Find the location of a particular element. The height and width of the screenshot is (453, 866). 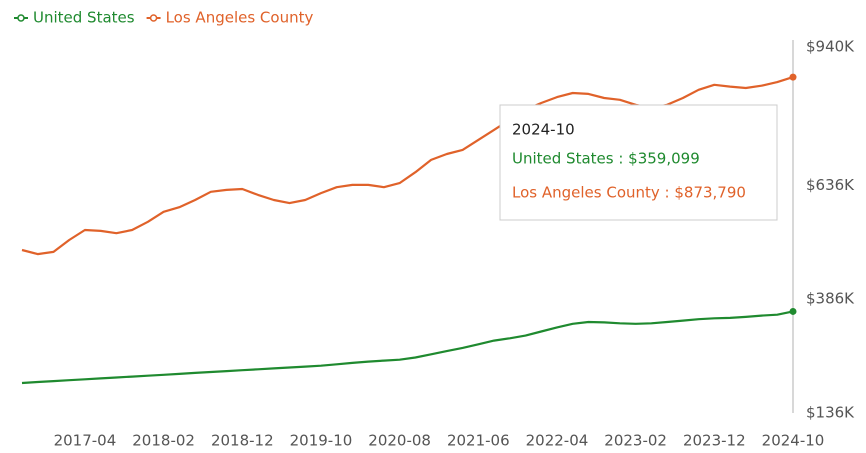

x-tick-label: 2023-12 is located at coordinates (714, 441).